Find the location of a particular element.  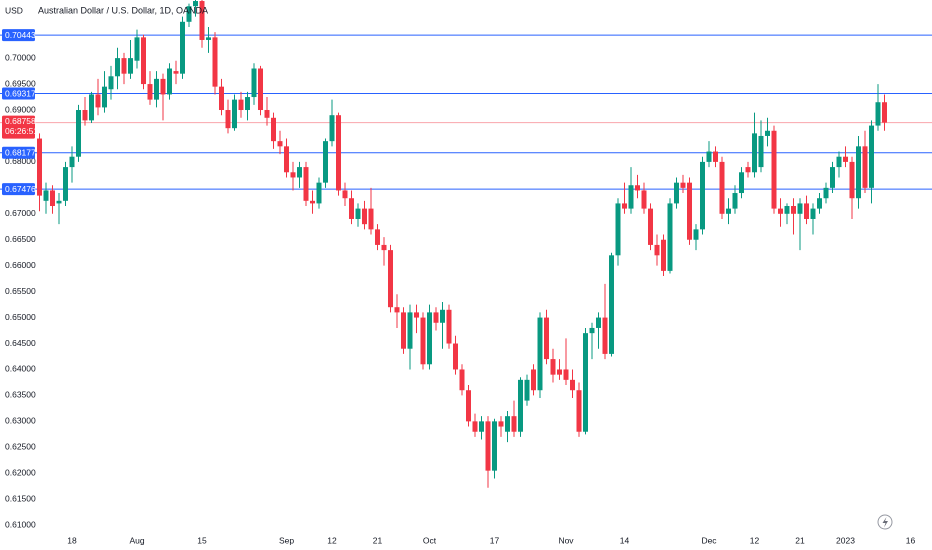

y-tick-label: 0.61500 is located at coordinates (20, 498).